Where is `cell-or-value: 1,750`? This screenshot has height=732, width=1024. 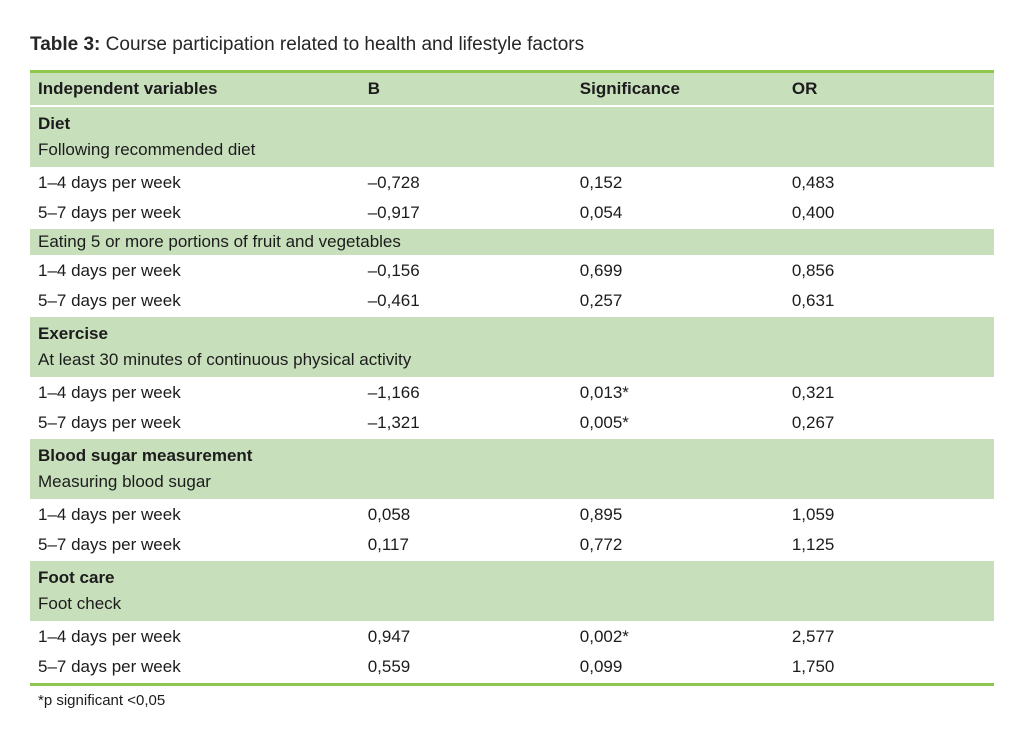 cell-or-value: 1,750 is located at coordinates (888, 668).